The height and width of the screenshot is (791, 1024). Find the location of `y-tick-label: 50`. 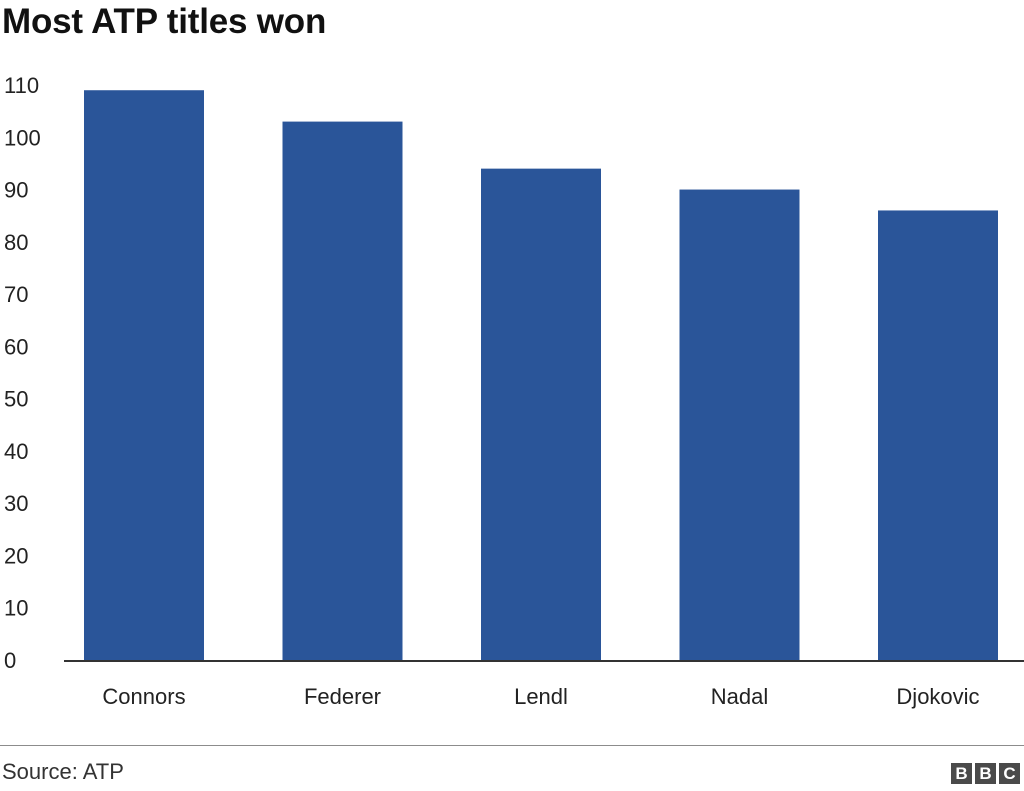

y-tick-label: 50 is located at coordinates (16, 399).